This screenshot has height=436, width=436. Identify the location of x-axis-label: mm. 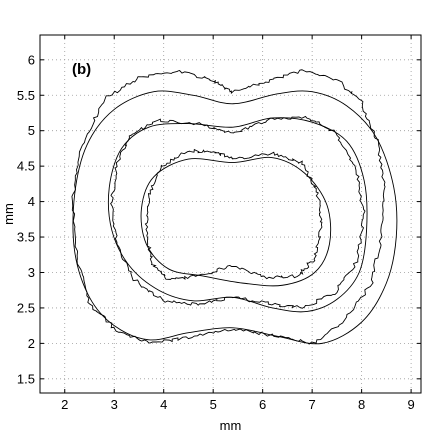
(231, 425).